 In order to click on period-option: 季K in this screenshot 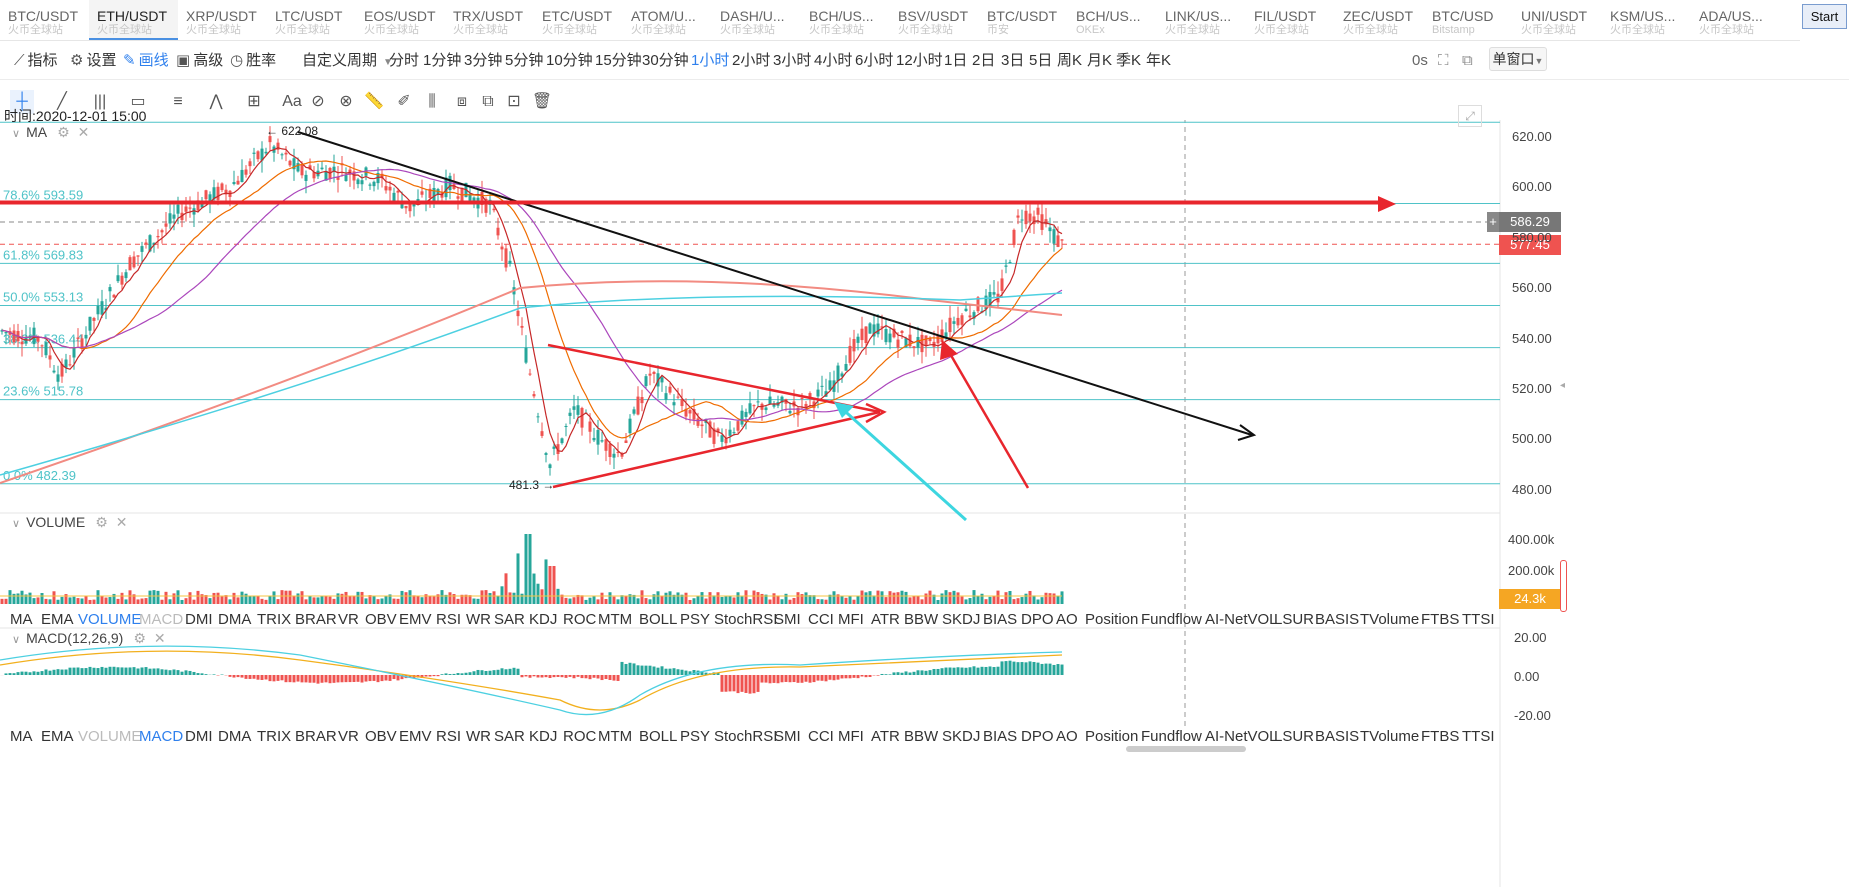, I will do `click(1129, 60)`.